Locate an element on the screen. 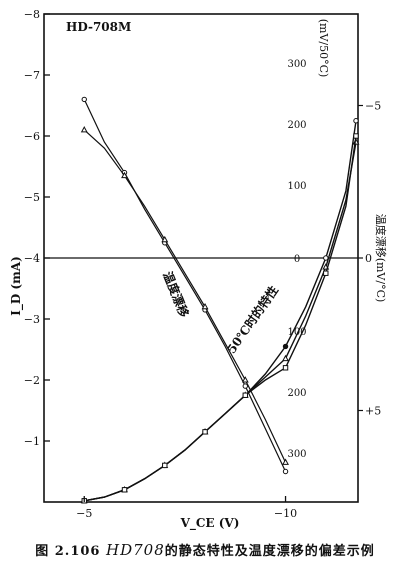  y-tick-label: −6 is located at coordinates (32, 136).